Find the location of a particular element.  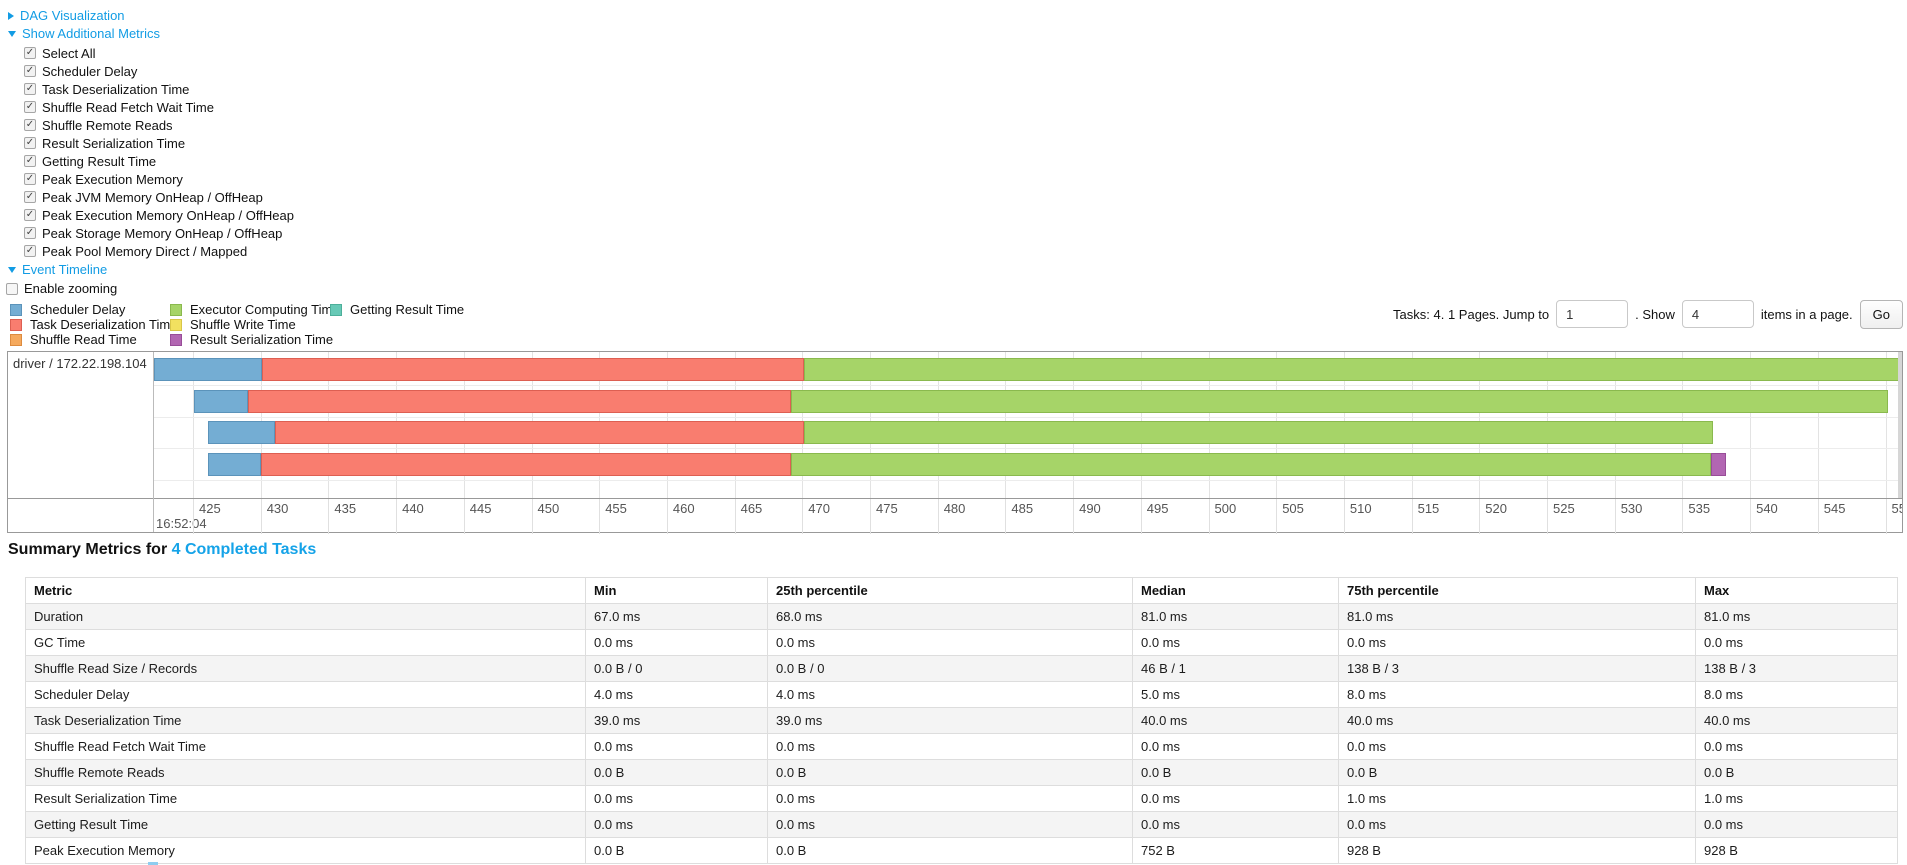

event-timeline-toggle: Event Timeline is located at coordinates (57, 269).